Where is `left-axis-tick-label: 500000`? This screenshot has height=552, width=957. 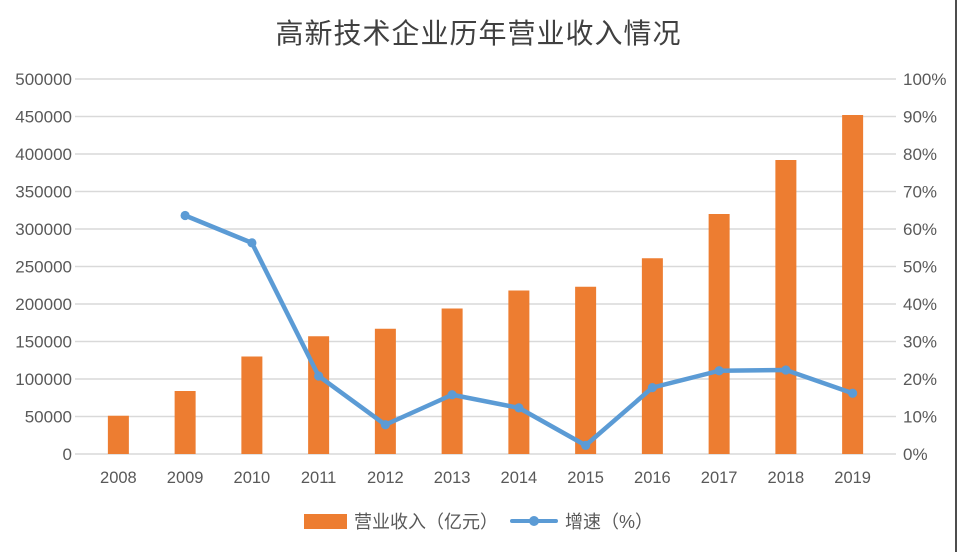
left-axis-tick-label: 500000 is located at coordinates (43, 79).